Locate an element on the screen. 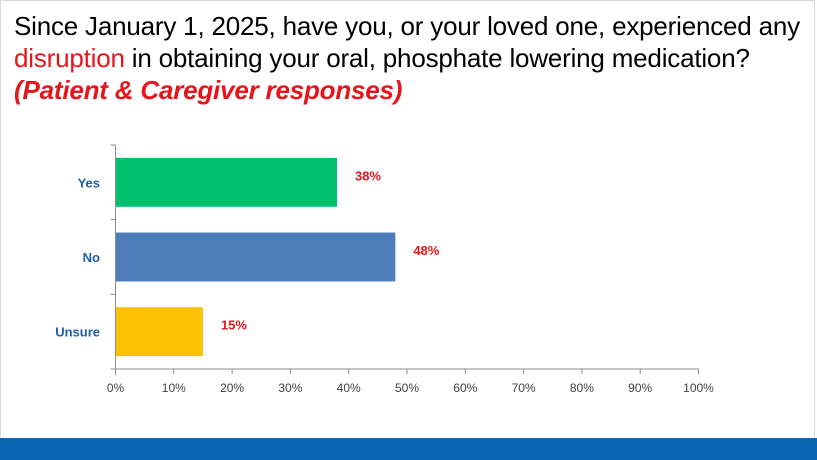 This screenshot has height=460, width=817. x-tick-label: 70% is located at coordinates (524, 388).